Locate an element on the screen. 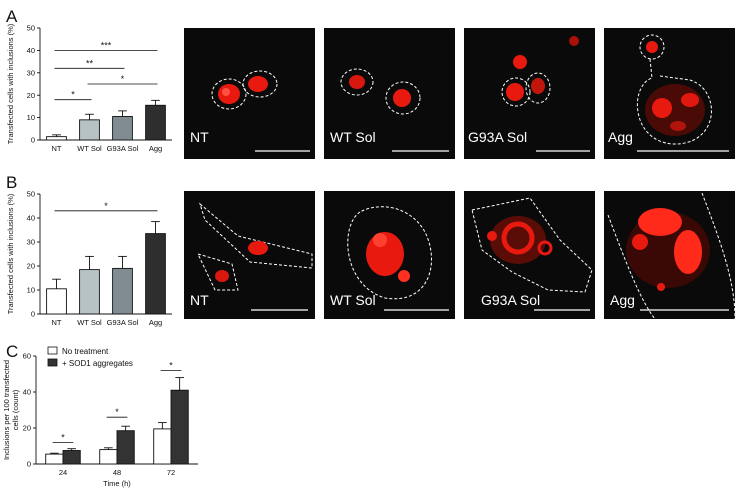 The height and width of the screenshot is (493, 739). chart-b-bar-g93a-sol is located at coordinates (122, 291).